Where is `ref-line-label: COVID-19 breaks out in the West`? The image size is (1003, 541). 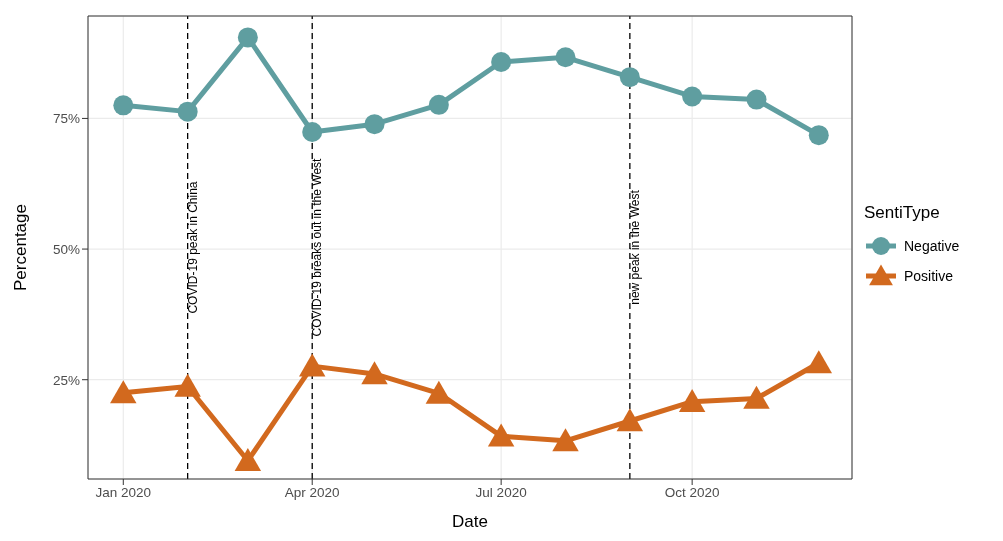
ref-line-label: COVID-19 breaks out in the West is located at coordinates (317, 247).